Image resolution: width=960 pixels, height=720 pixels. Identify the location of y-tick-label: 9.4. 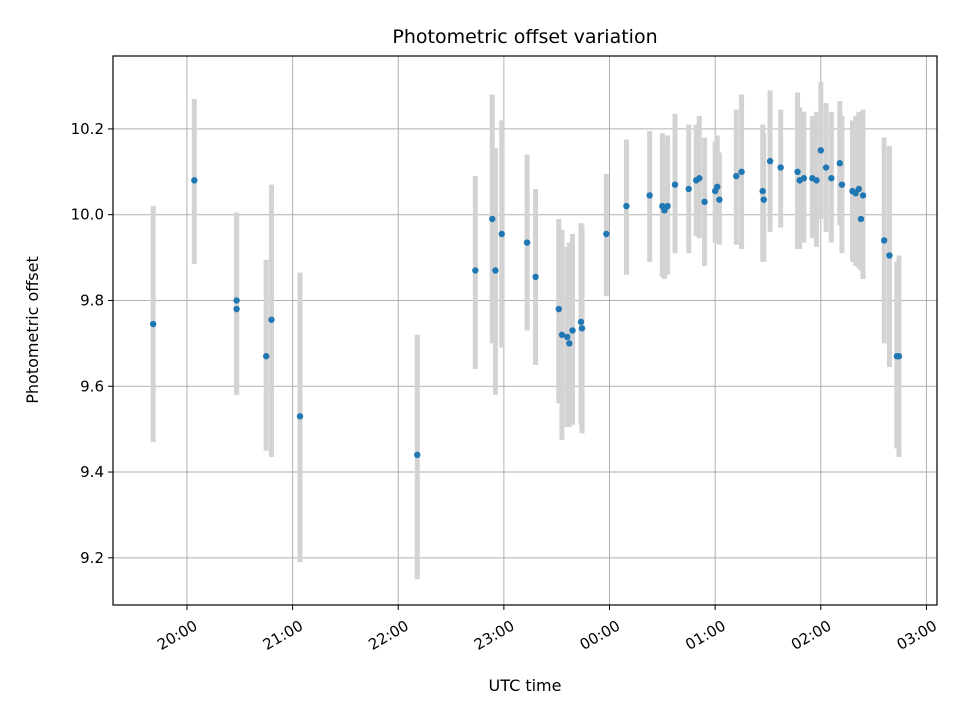
(92, 472).